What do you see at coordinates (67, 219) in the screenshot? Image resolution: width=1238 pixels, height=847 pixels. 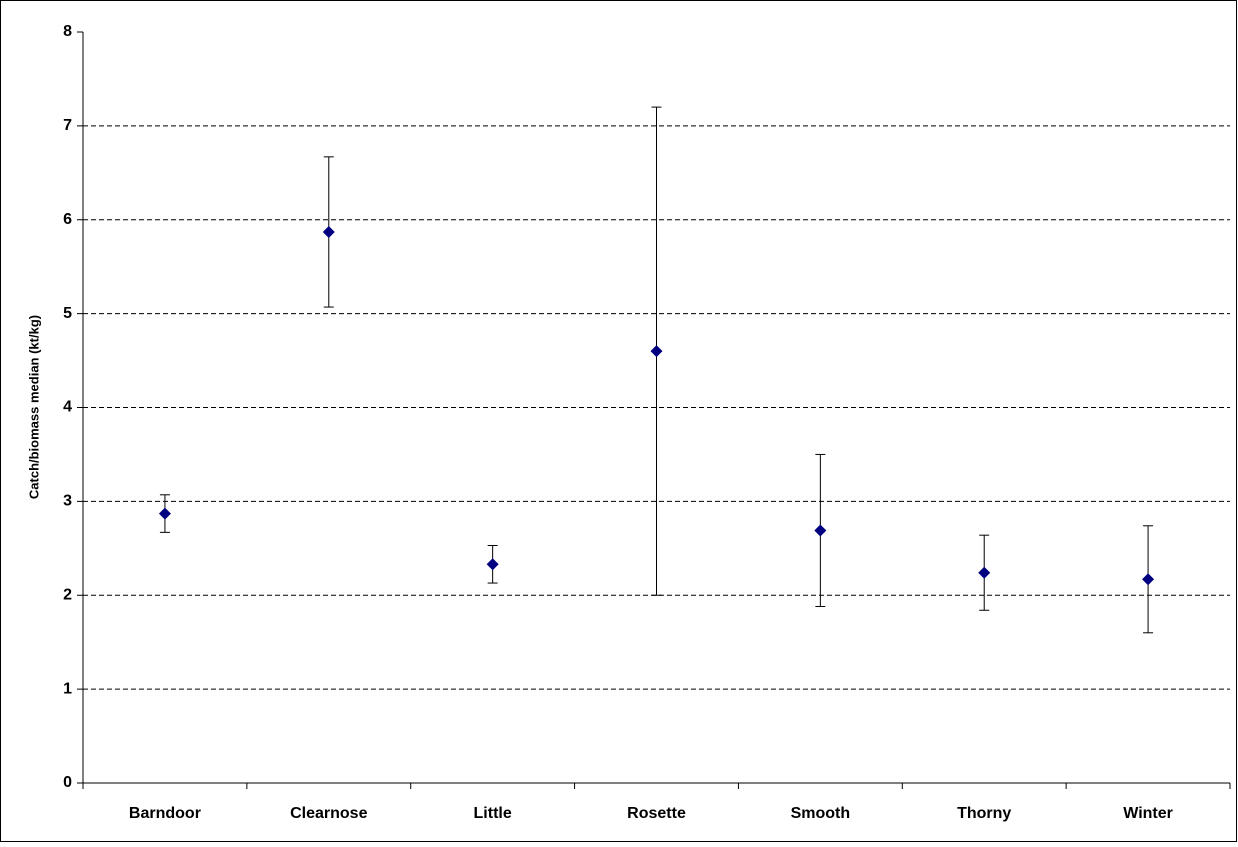 I see `y-tick-label: 6` at bounding box center [67, 219].